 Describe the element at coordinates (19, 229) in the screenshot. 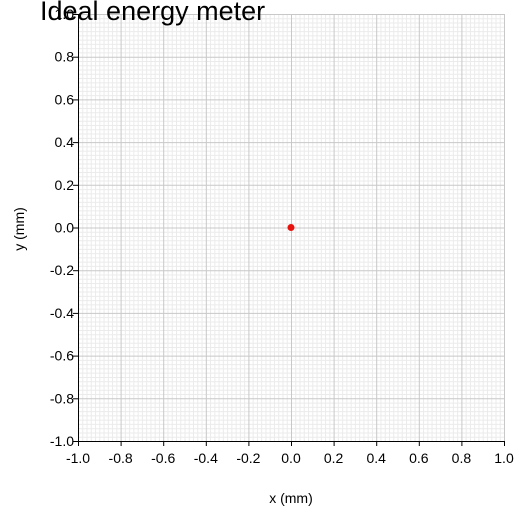

I see `y-axis-label: y (mm)` at that location.